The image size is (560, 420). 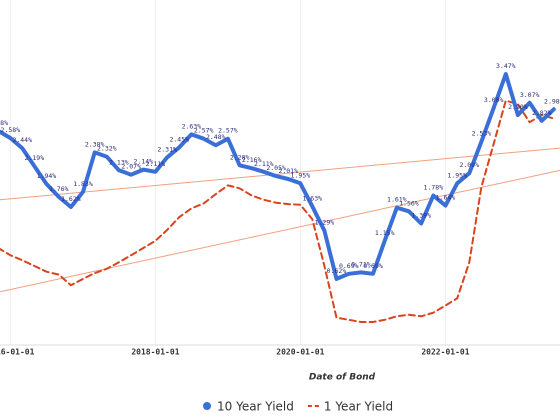 What do you see at coordinates (192, 126) in the screenshot?
I see `data-label: 2.63%` at bounding box center [192, 126].